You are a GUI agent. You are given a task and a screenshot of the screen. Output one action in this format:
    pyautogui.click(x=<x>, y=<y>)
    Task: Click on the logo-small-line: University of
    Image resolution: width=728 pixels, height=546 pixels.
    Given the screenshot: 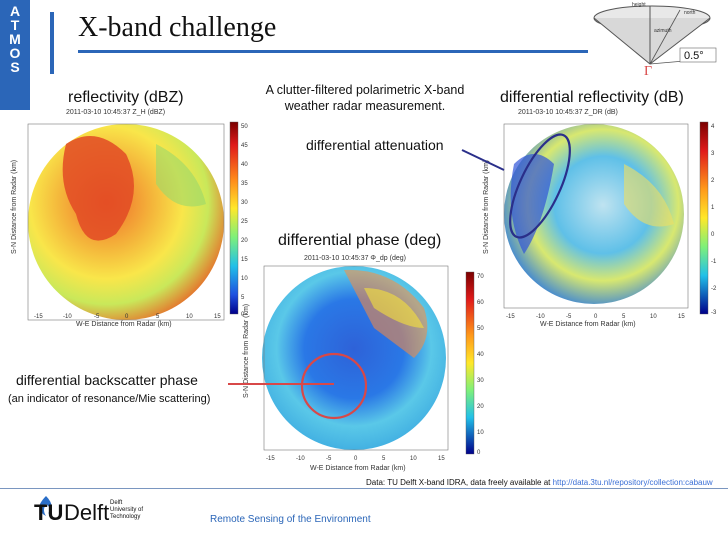 What is the action you would take?
    pyautogui.click(x=127, y=510)
    